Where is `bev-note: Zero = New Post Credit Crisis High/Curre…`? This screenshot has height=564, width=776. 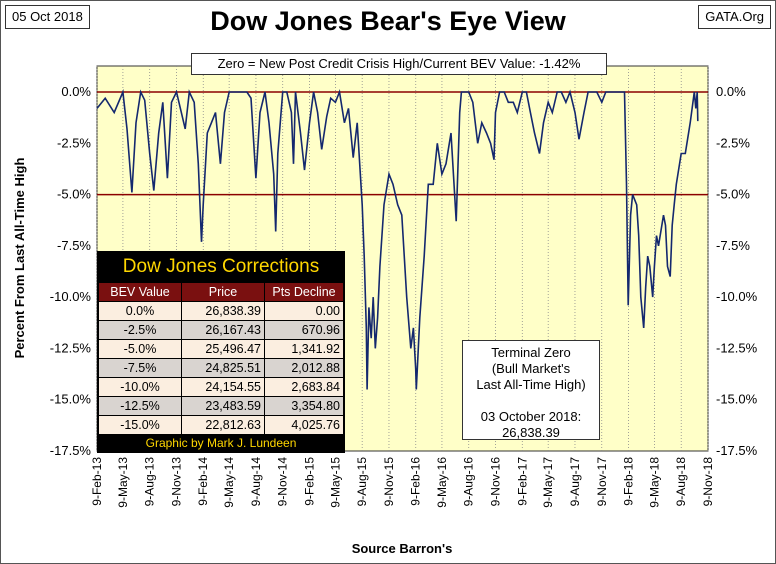
bev-note: Zero = New Post Credit Crisis High/Curre… is located at coordinates (399, 64).